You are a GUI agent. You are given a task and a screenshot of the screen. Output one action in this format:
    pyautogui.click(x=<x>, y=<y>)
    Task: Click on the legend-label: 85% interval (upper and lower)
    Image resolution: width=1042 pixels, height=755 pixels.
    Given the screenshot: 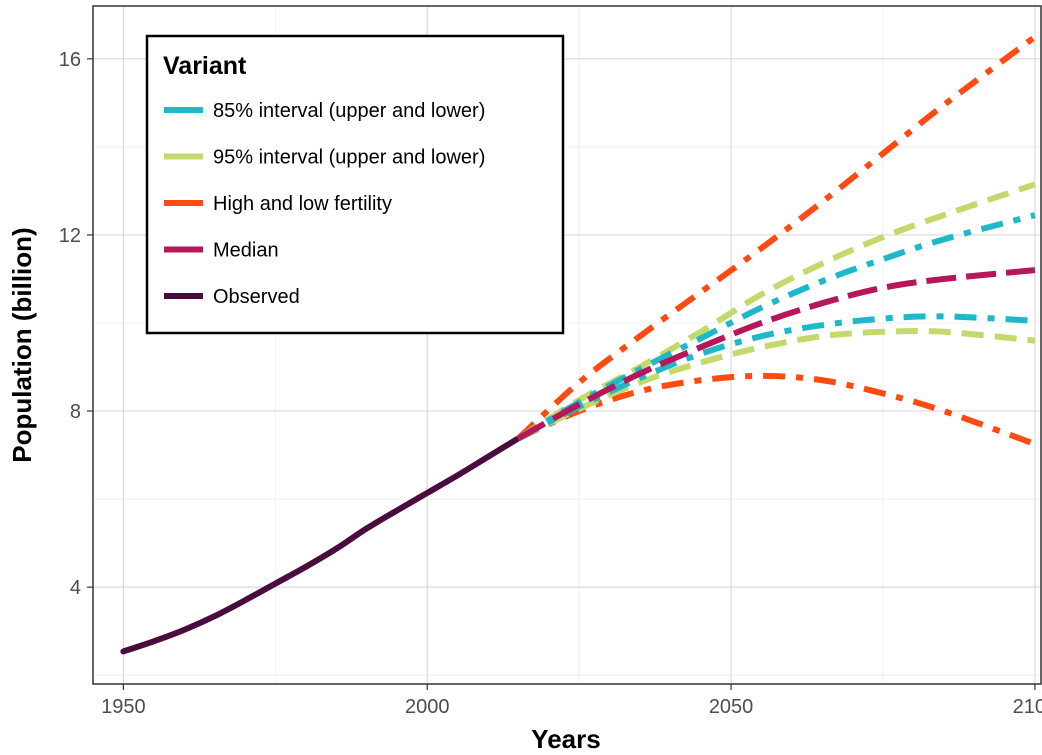 What is the action you would take?
    pyautogui.click(x=349, y=111)
    